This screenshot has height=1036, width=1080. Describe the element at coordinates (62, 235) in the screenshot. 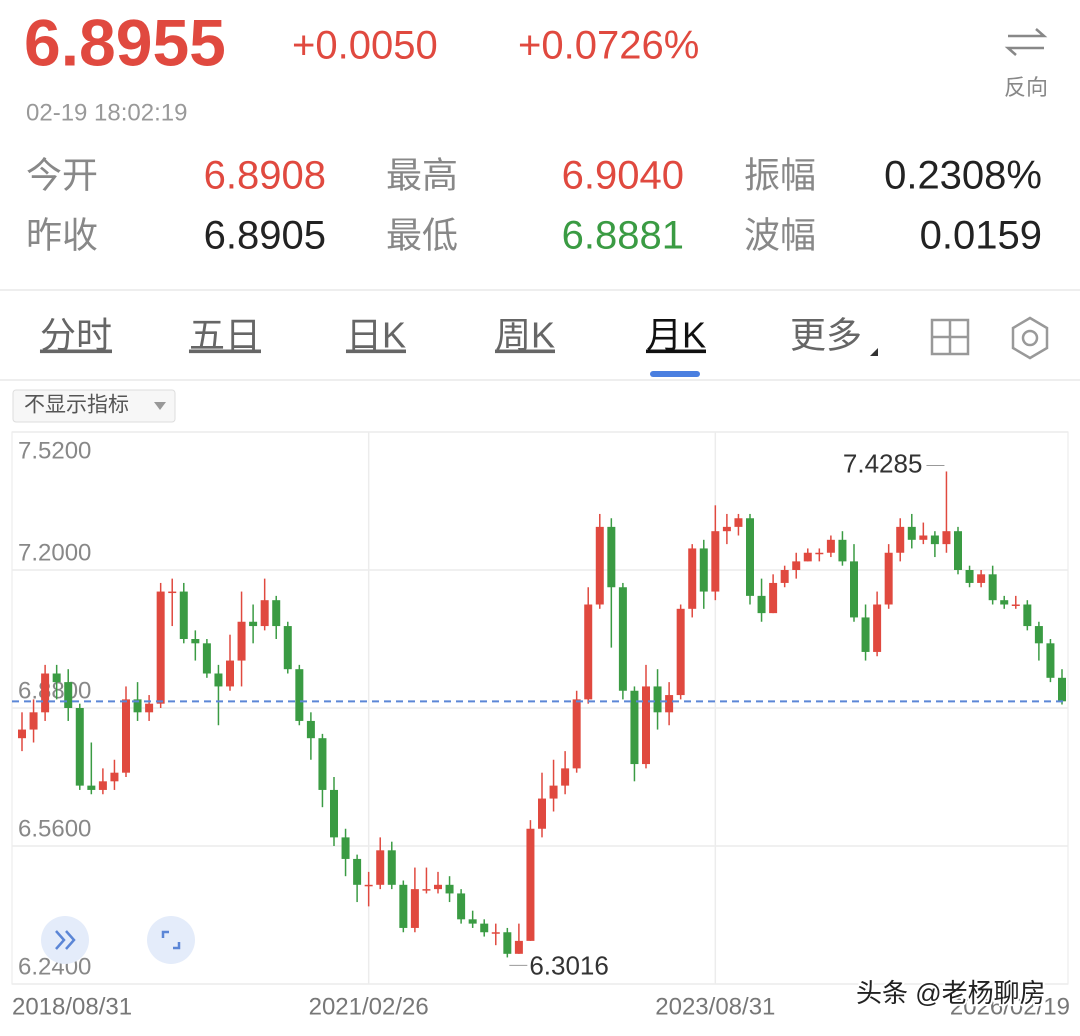

I see `stat-label: 昨收` at that location.